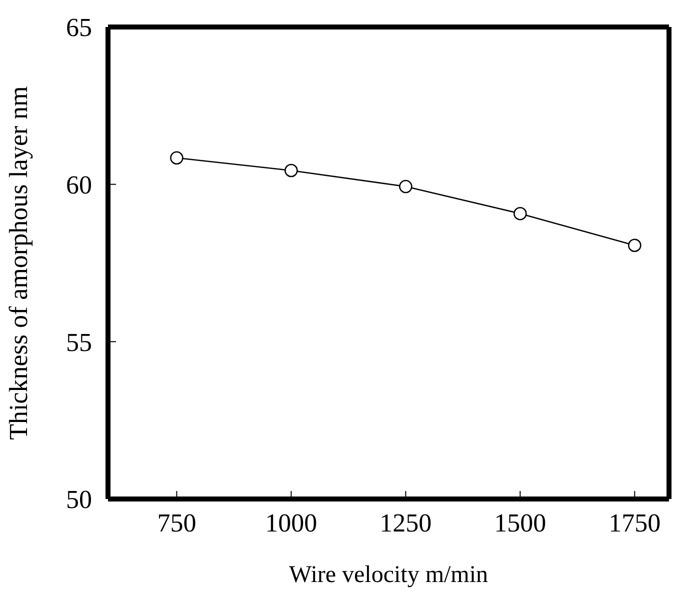 Image resolution: width=674 pixels, height=592 pixels. What do you see at coordinates (634, 523) in the screenshot?
I see `x-tick-label: 1750` at bounding box center [634, 523].